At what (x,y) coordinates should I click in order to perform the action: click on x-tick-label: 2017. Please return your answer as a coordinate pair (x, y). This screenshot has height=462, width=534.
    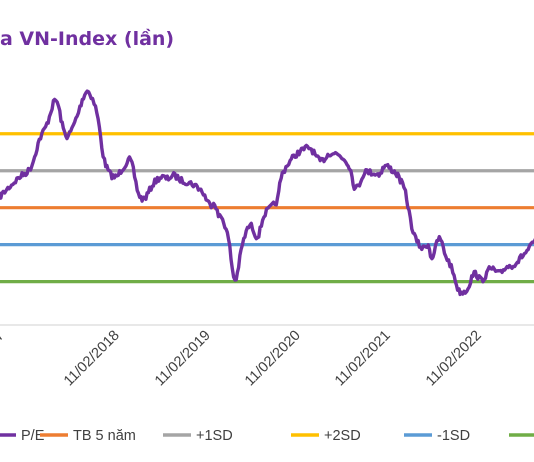
    Looking at the image, I should click on (4, 345).